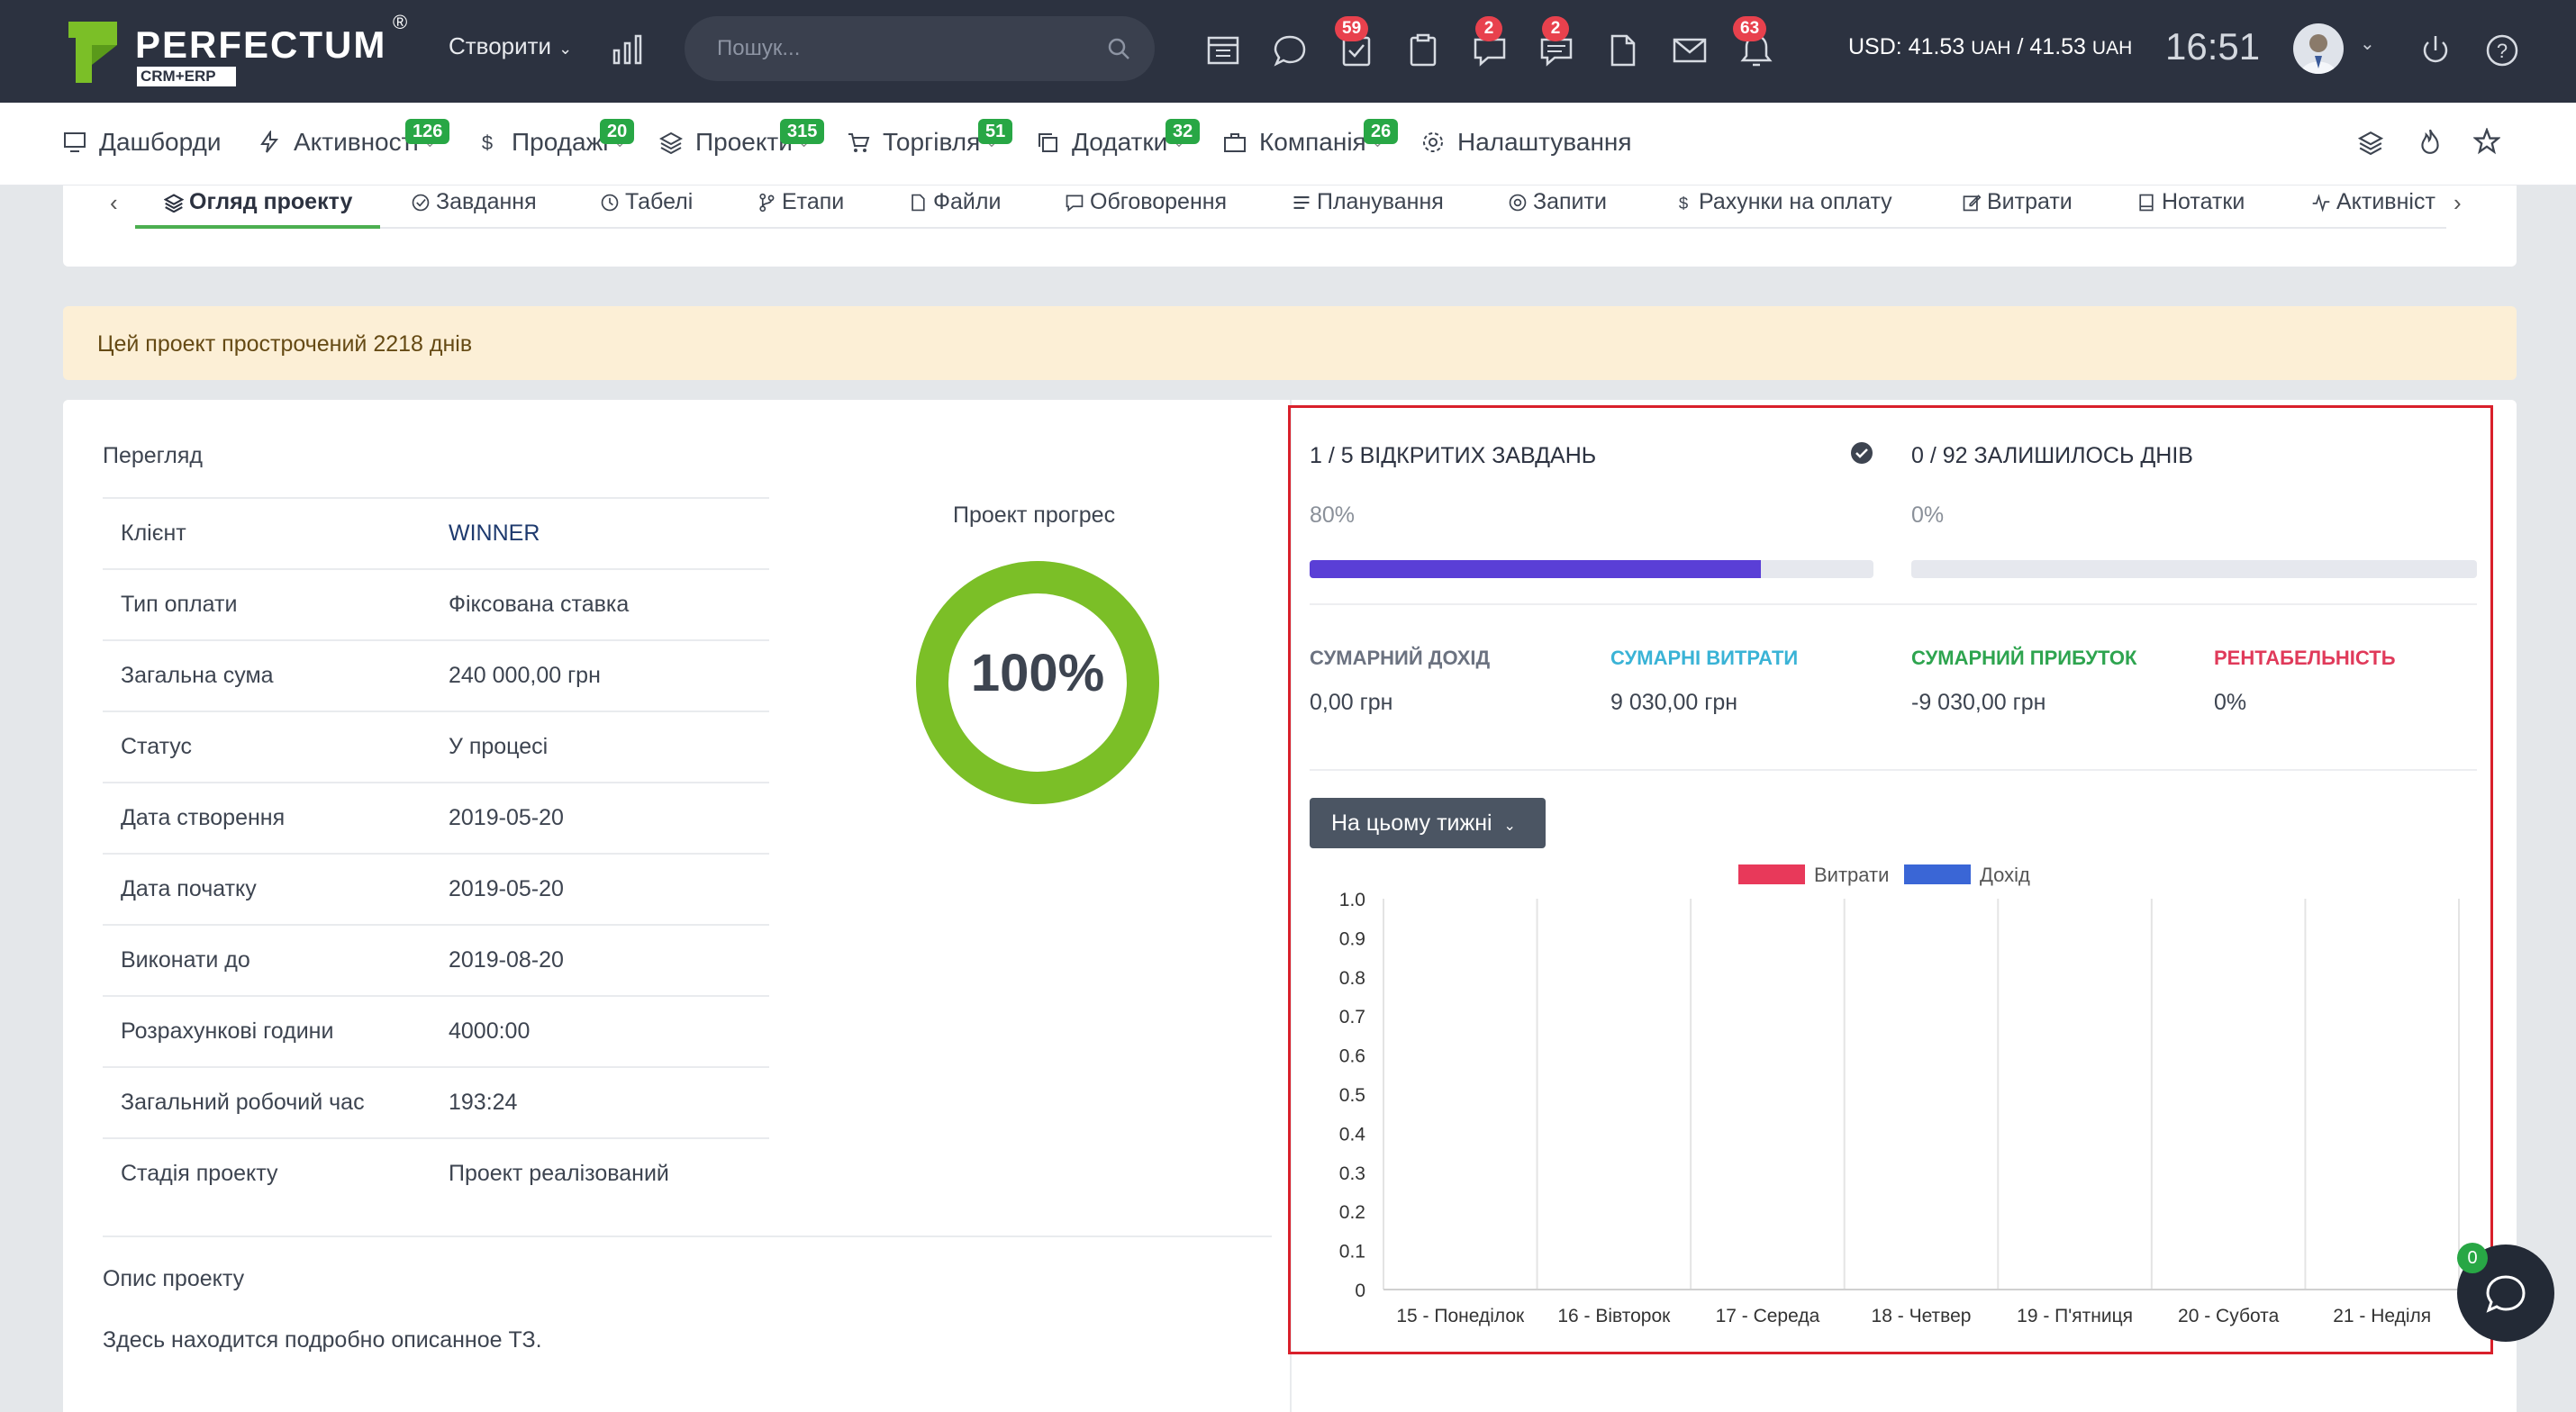  Describe the element at coordinates (897, 49) in the screenshot. I see `search-input` at that location.